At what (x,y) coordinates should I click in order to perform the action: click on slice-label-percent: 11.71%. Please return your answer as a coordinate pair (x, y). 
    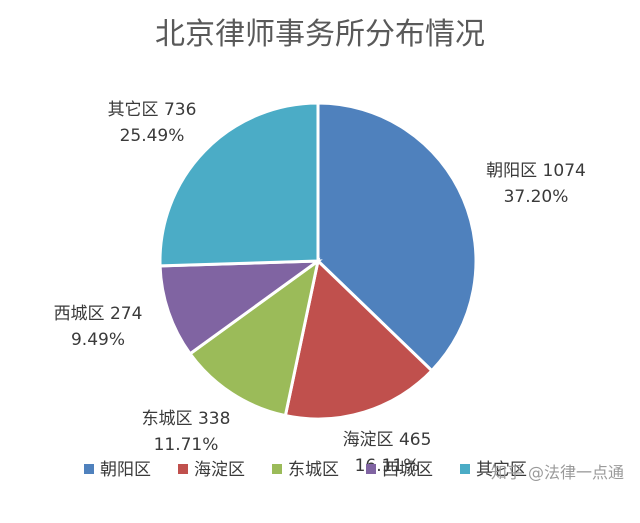
    Looking at the image, I should click on (186, 445).